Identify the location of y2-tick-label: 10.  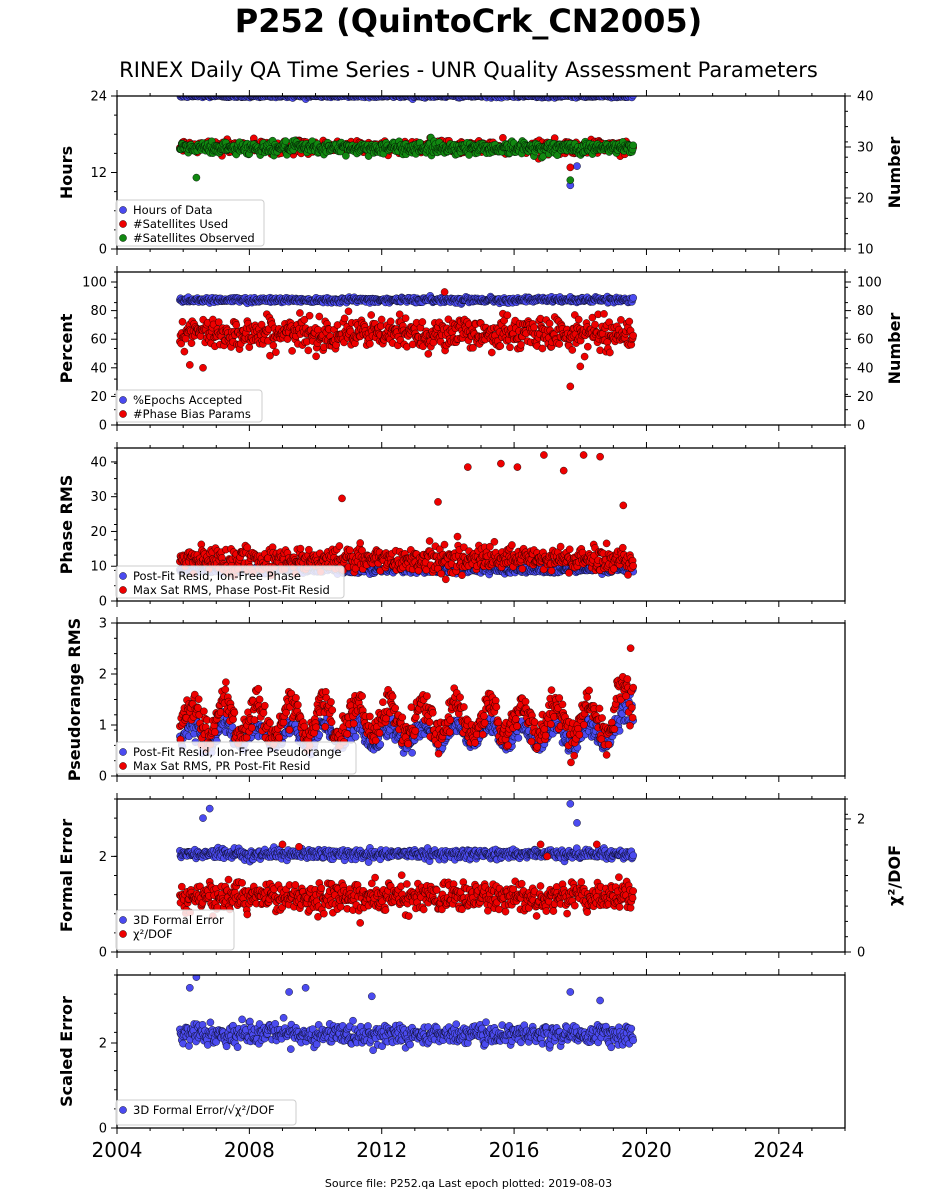
(865, 250).